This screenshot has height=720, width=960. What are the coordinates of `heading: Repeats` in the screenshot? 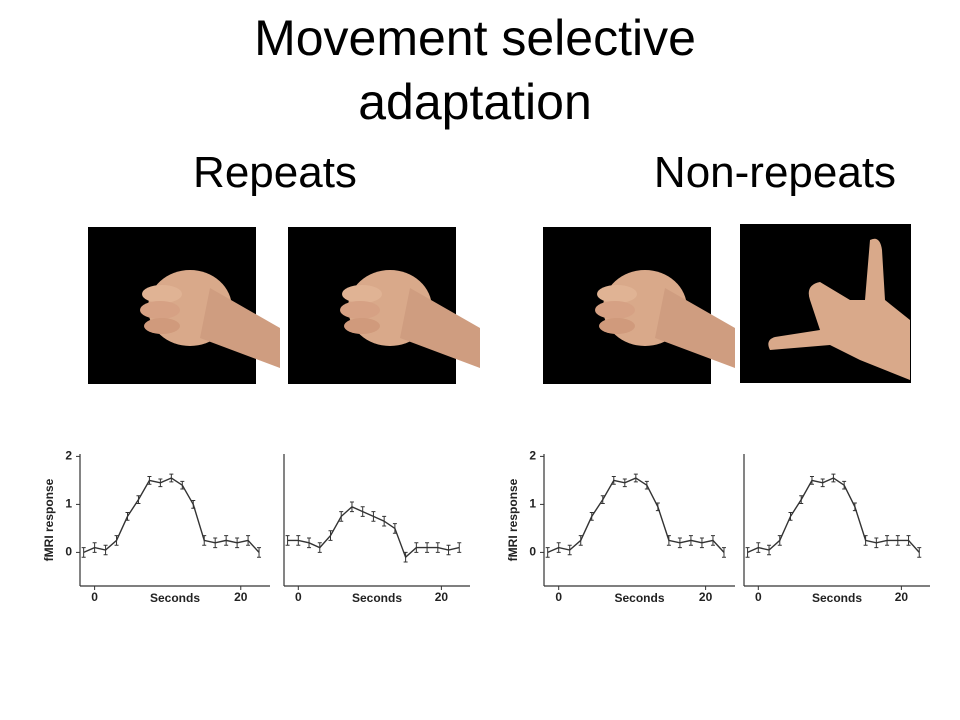 It's located at (275, 172).